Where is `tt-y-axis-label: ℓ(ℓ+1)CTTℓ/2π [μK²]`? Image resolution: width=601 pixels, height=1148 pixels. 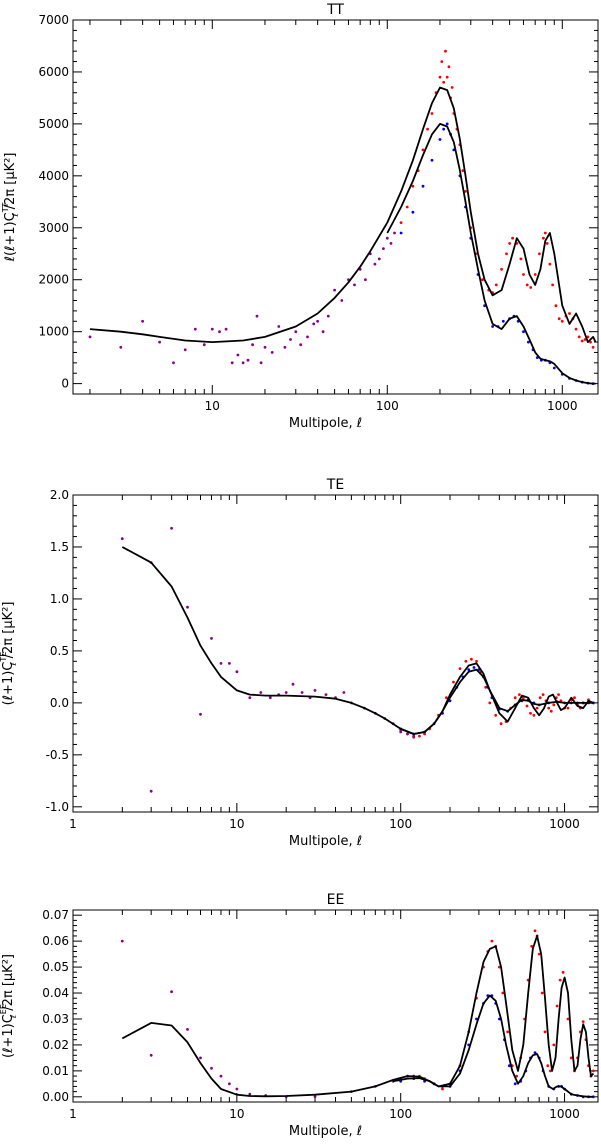 tt-y-axis-label: ℓ(ℓ+1)CTTℓ/2π [μK²] is located at coordinates (10, 208).